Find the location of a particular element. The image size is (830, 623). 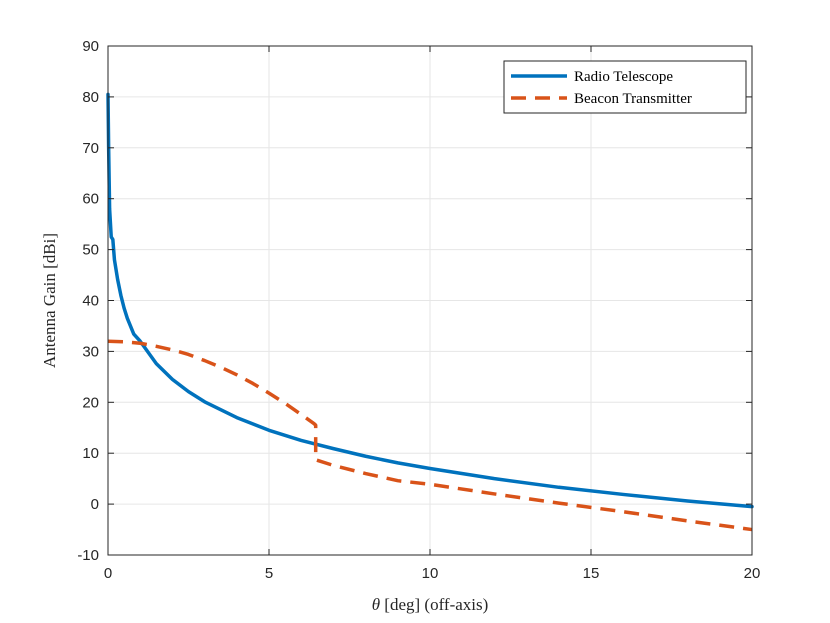

x-tick-label: 0 is located at coordinates (108, 573).